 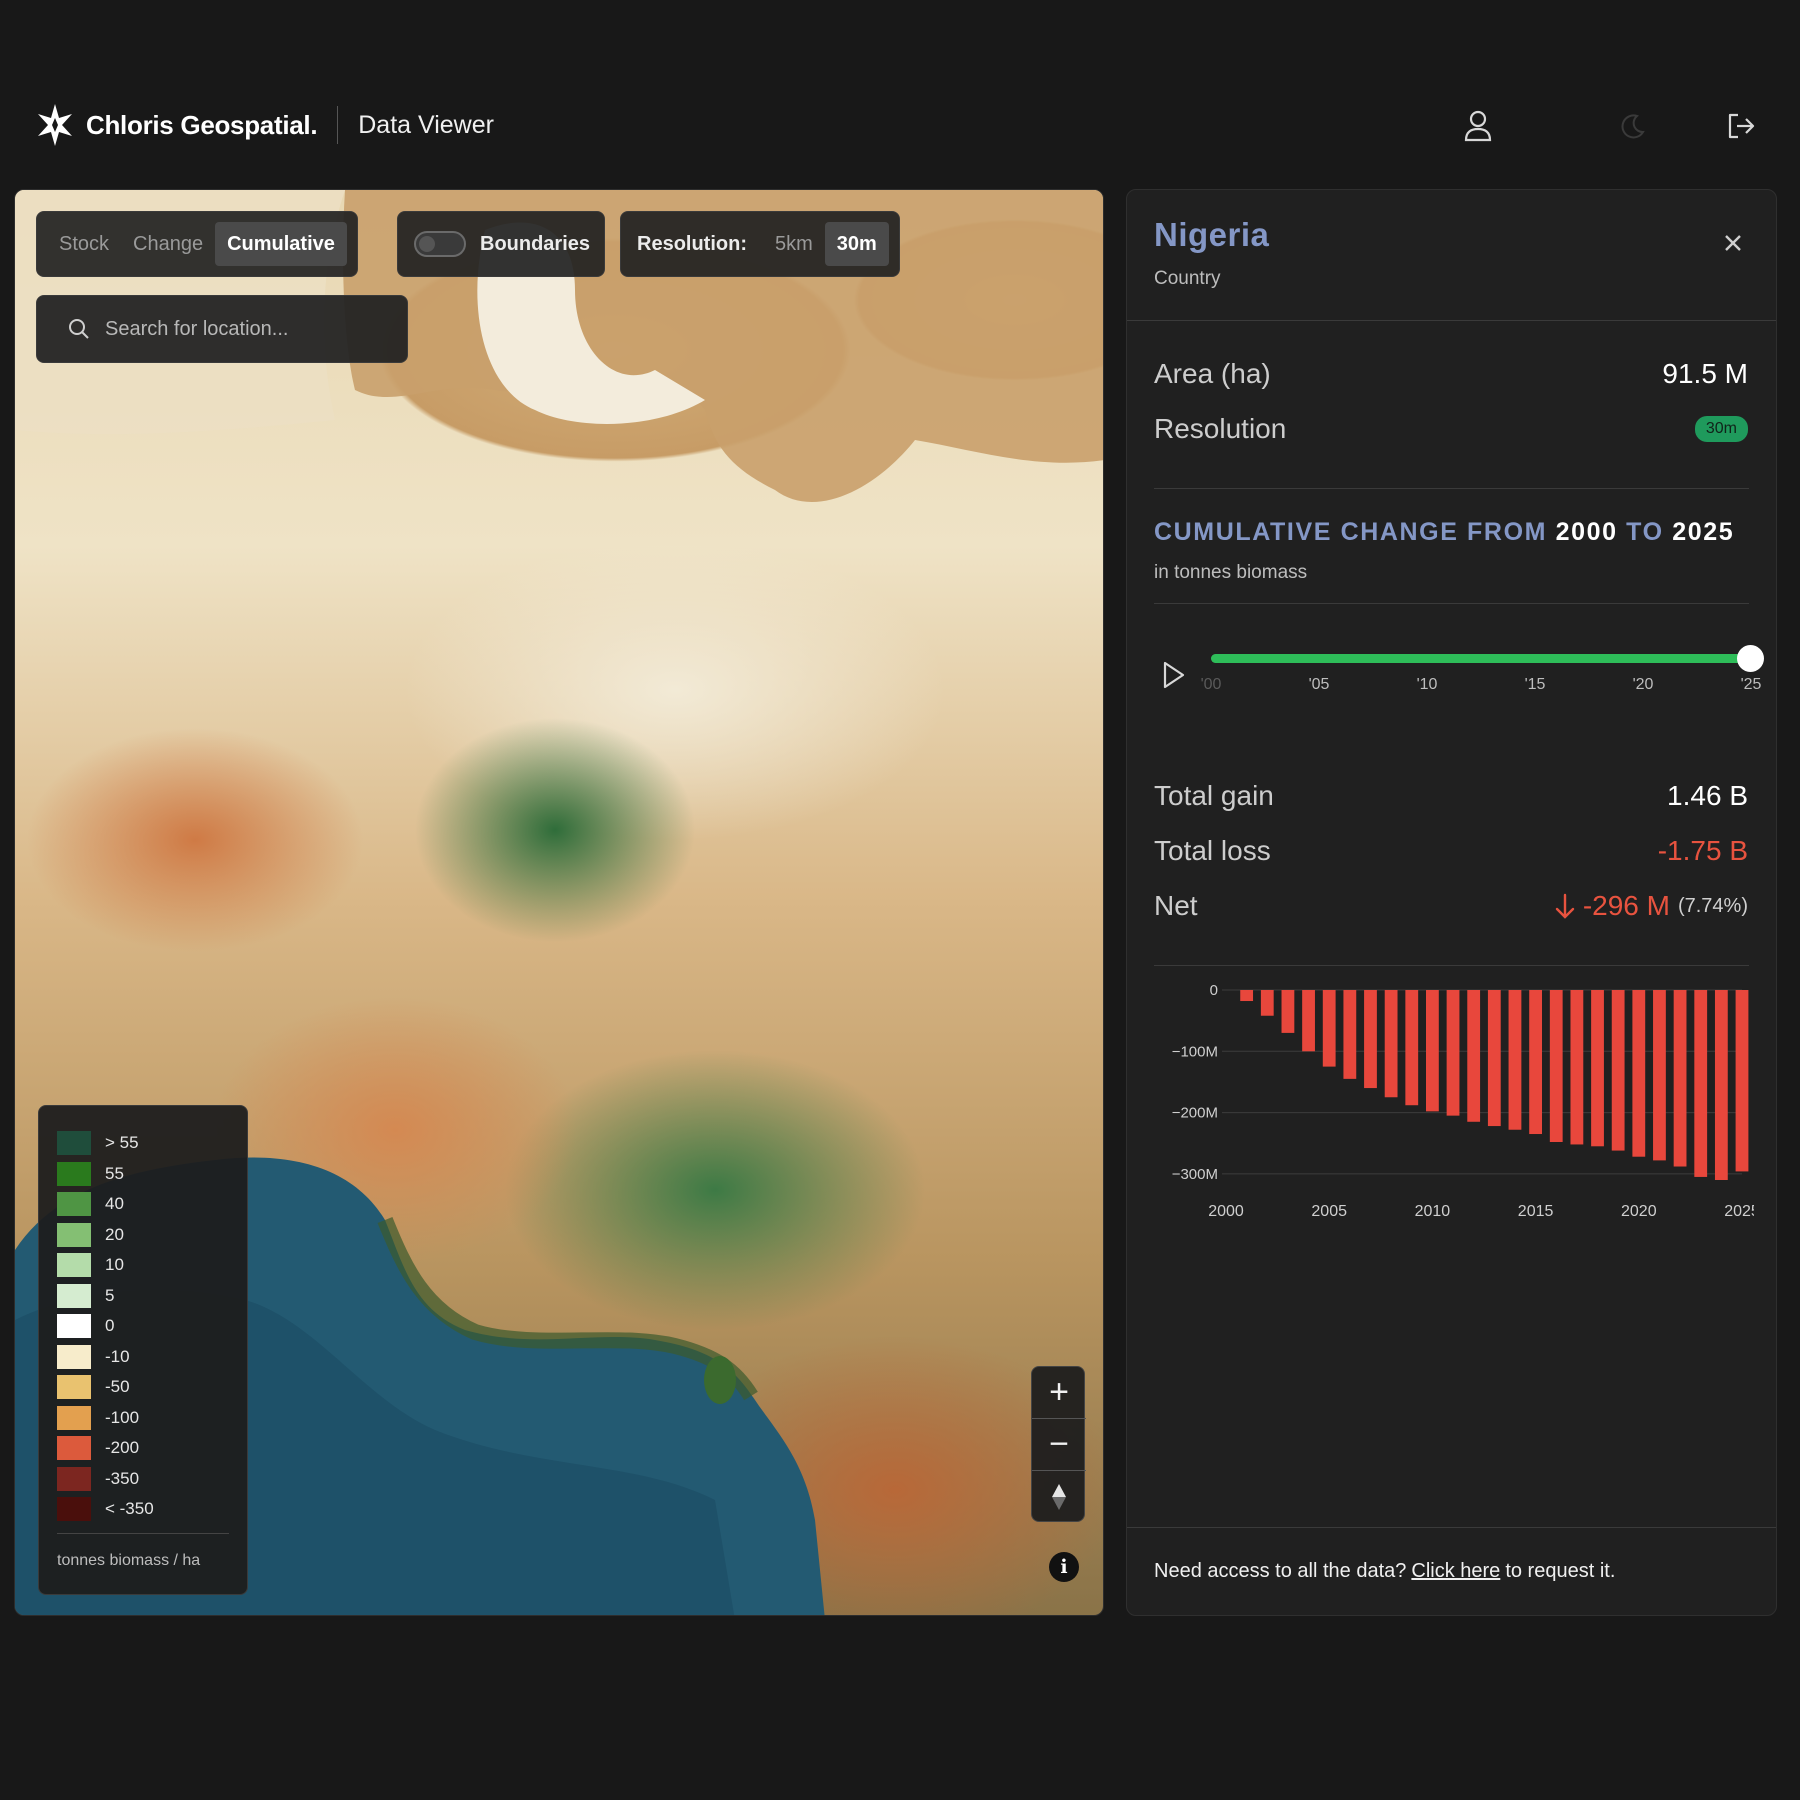 I want to click on logout-icon, so click(x=1742, y=126).